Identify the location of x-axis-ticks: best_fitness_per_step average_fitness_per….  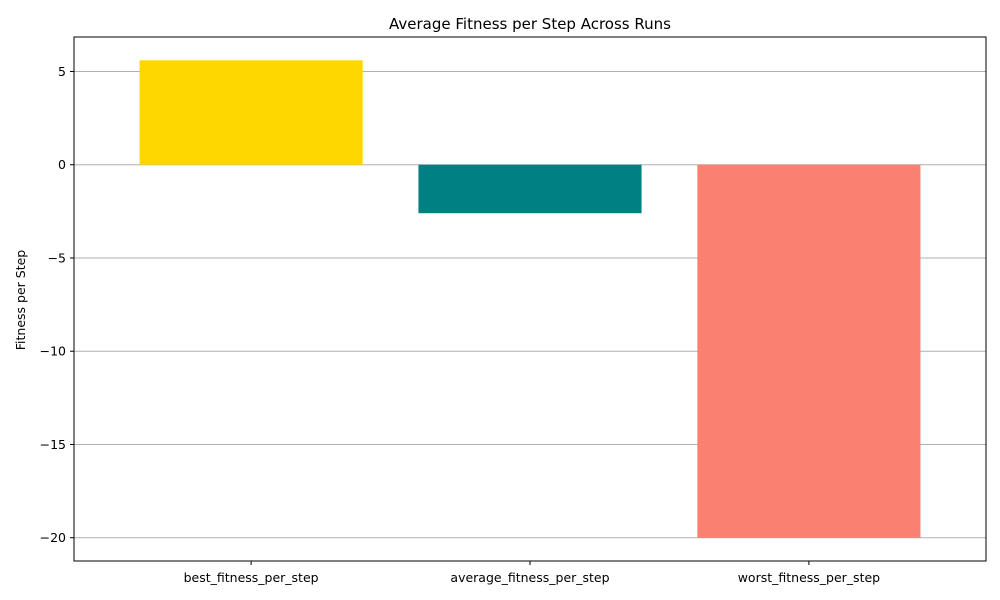
(532, 573).